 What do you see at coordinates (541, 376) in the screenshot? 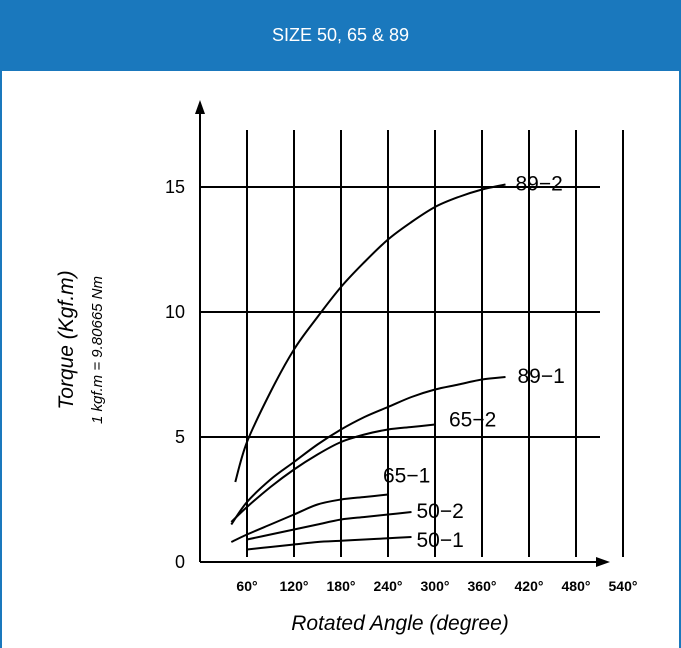
I see `curve-label-89-1: 89−1` at bounding box center [541, 376].